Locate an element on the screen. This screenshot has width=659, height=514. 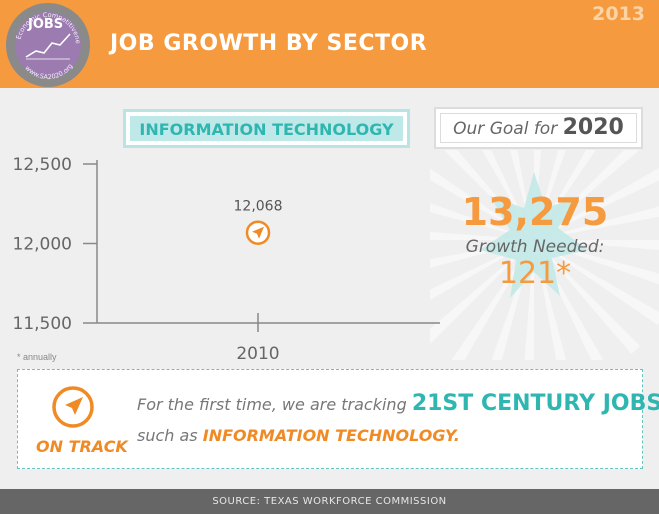
svg-text: www.SA2020.org is located at coordinates (48, 71).